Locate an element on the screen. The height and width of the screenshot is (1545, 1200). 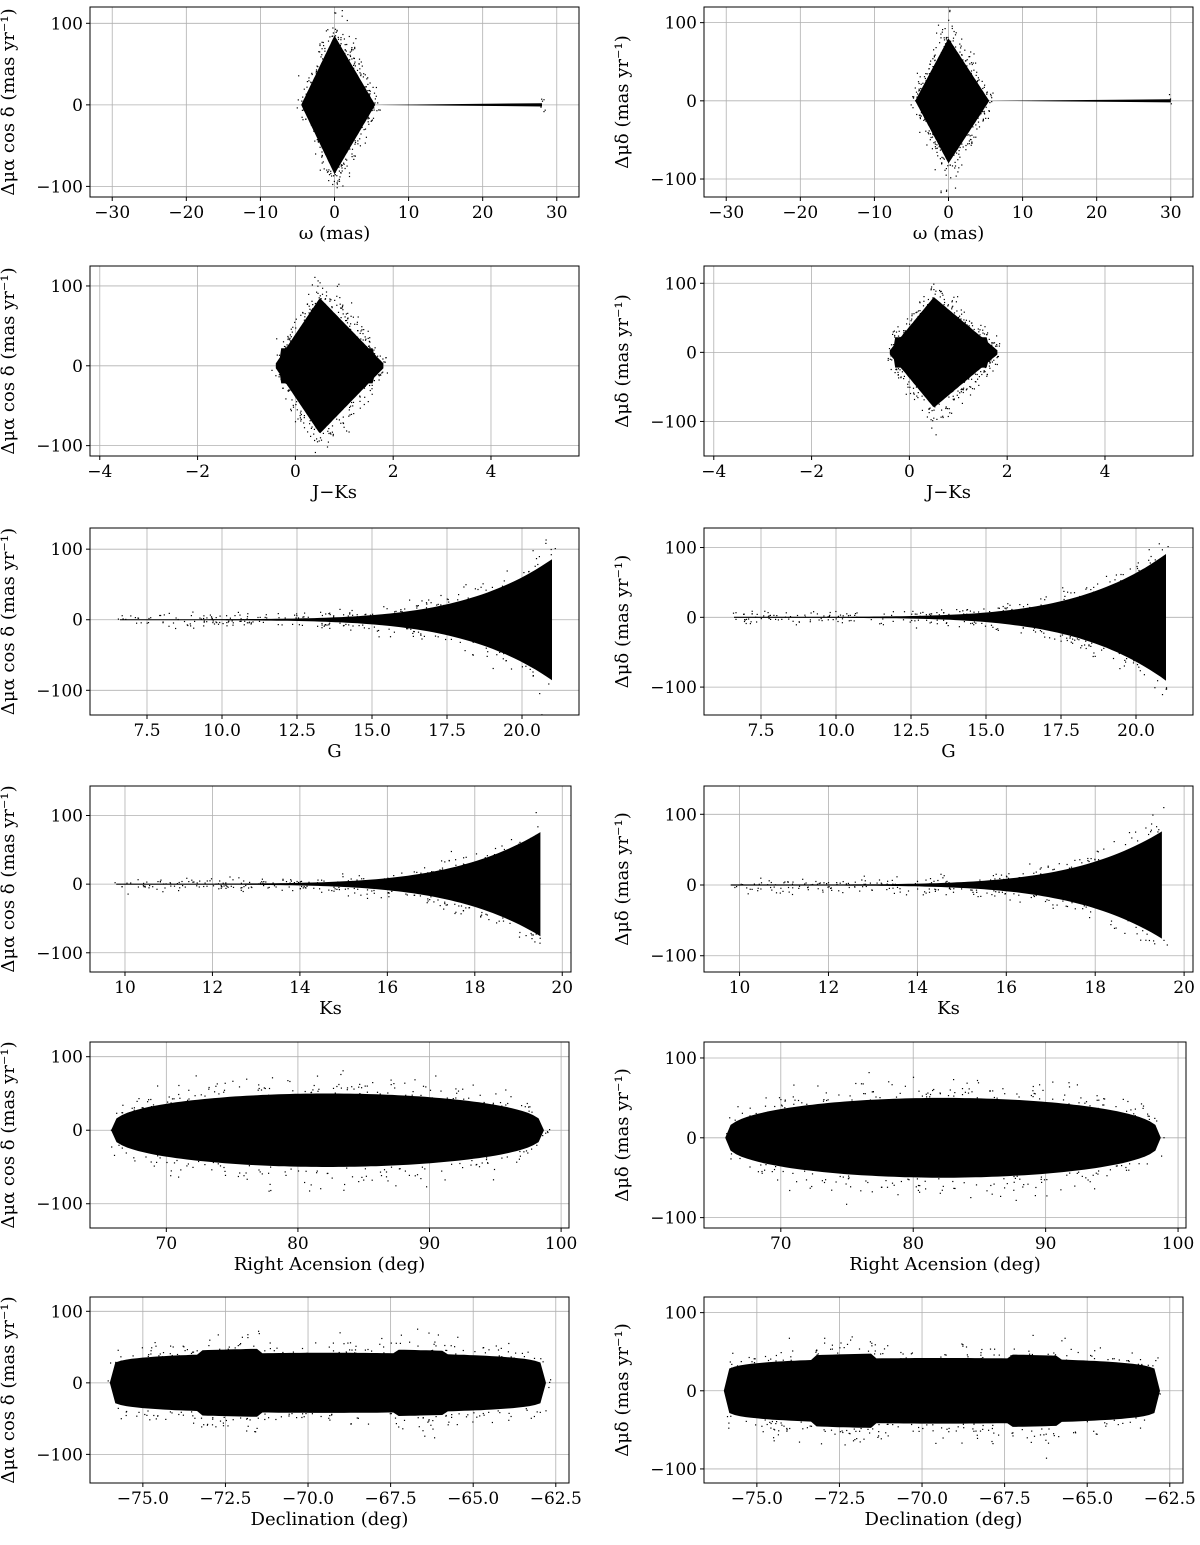
x-tick-label: 16 is located at coordinates (388, 988).